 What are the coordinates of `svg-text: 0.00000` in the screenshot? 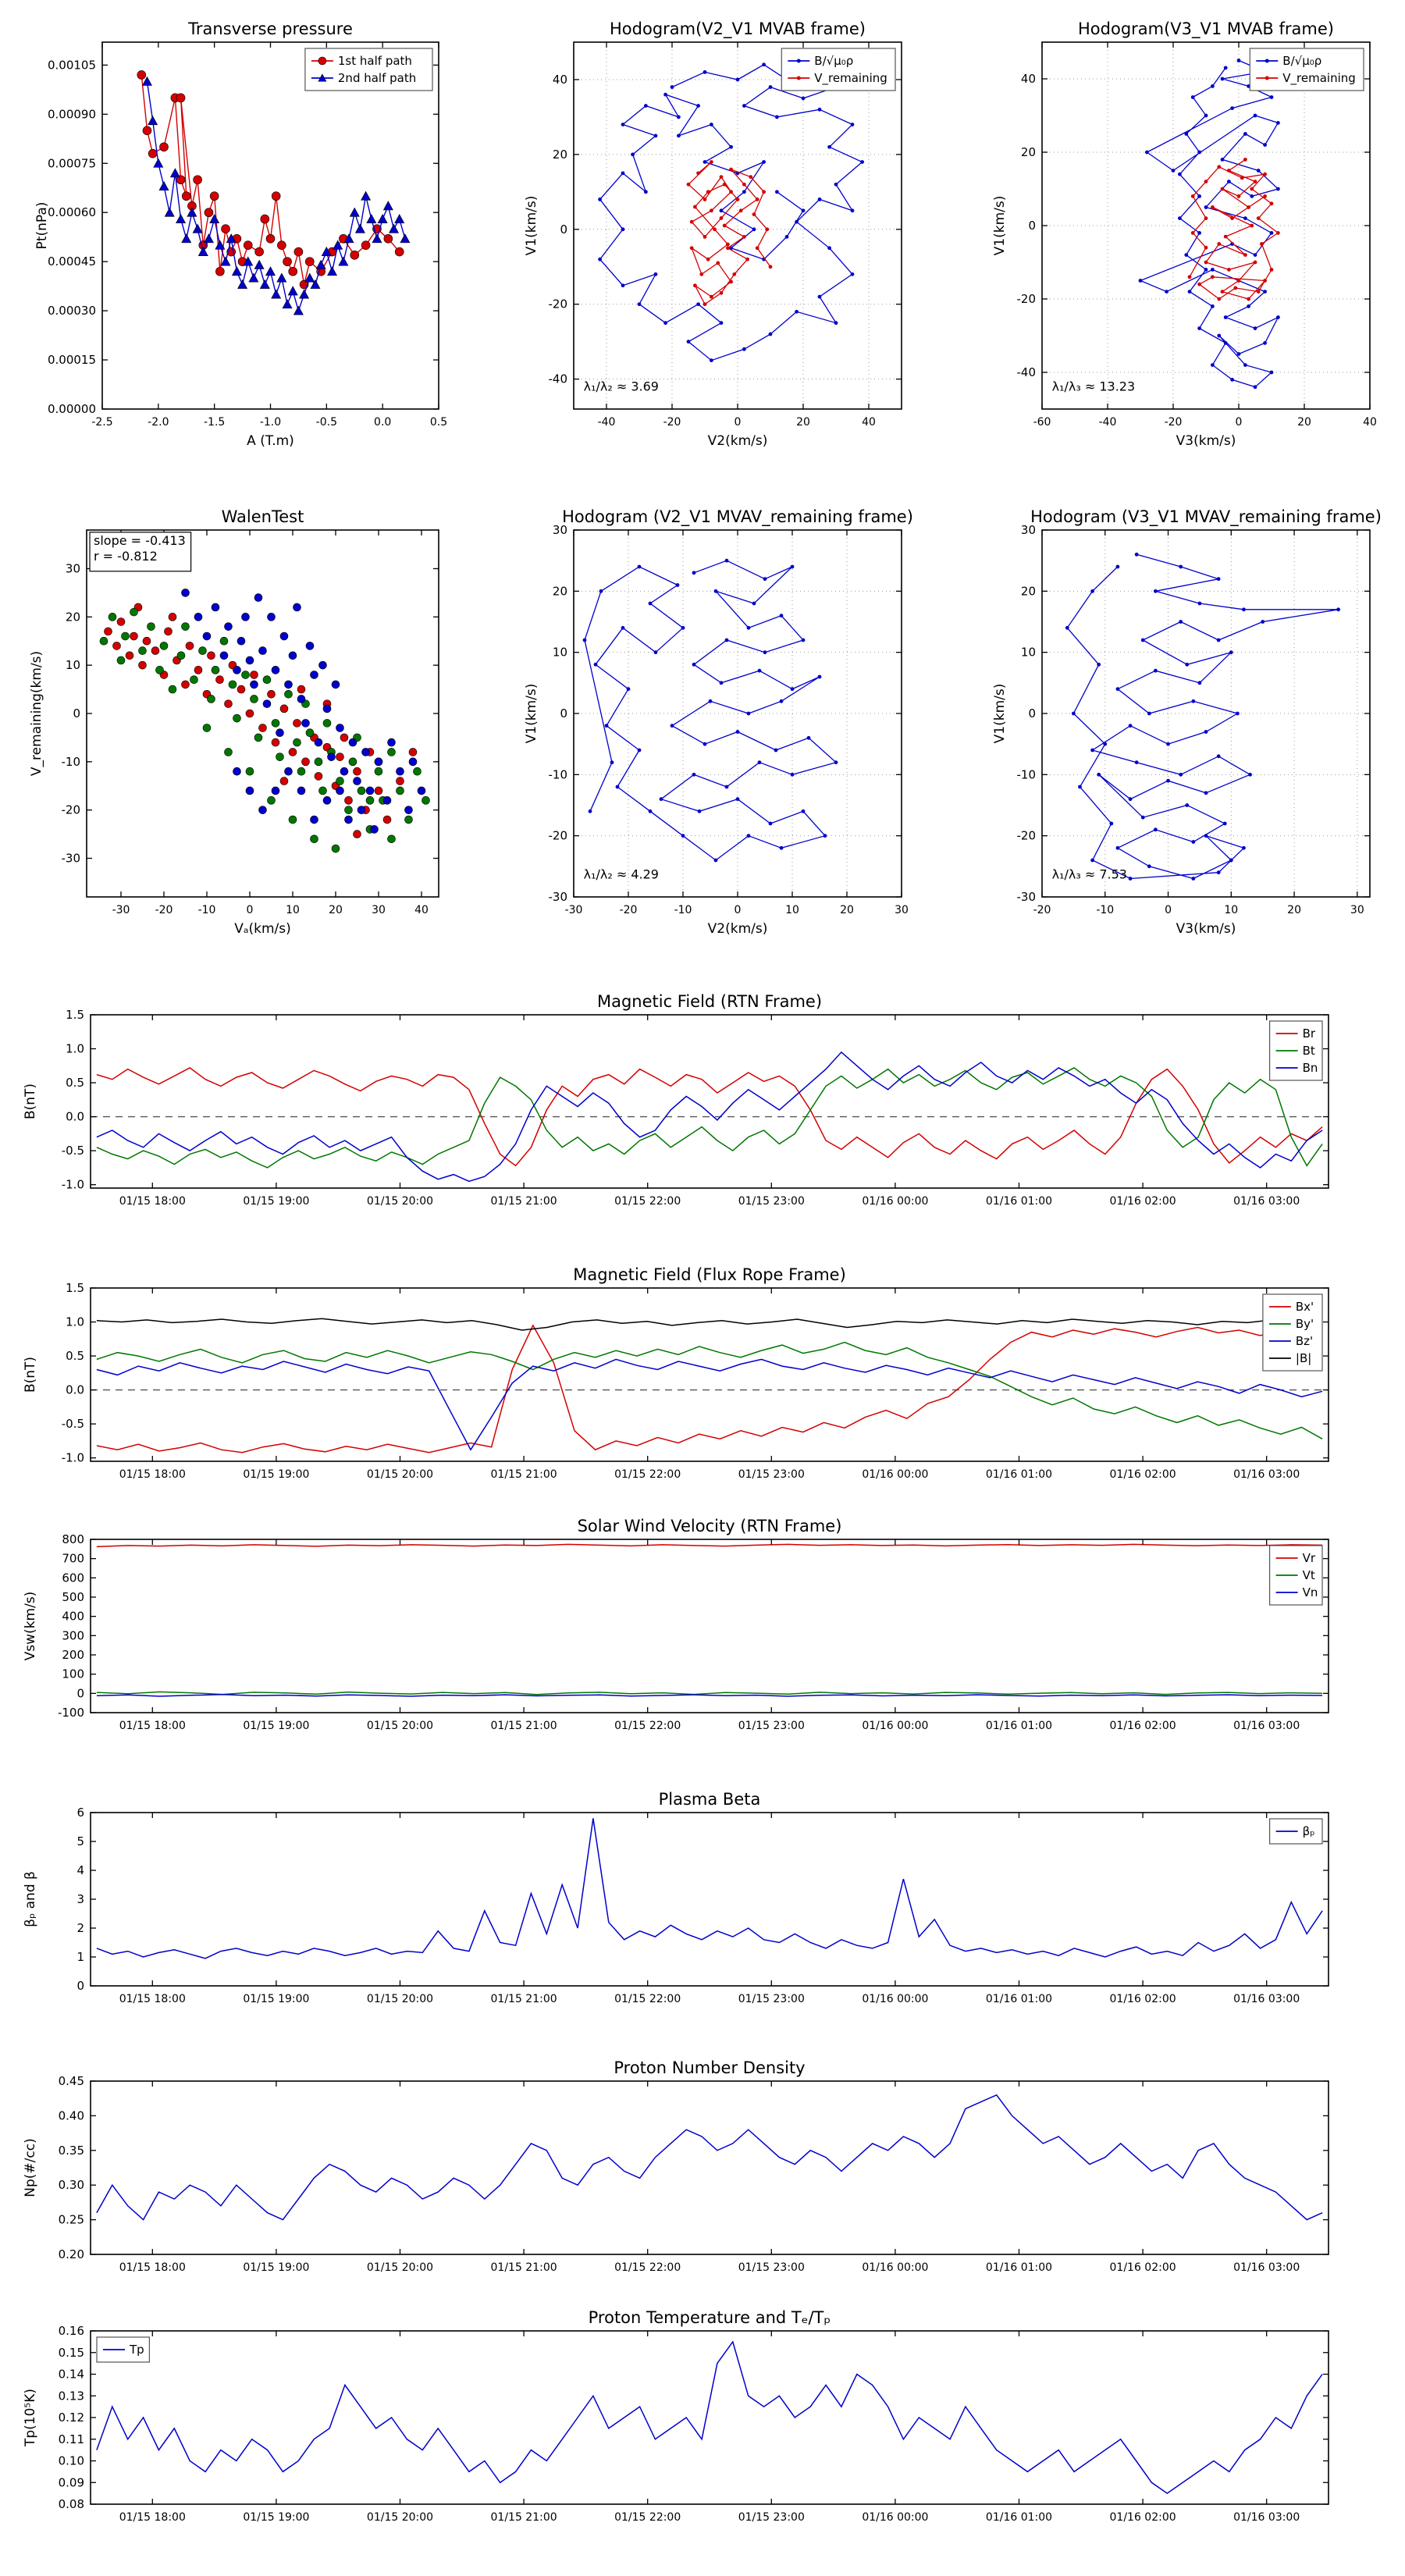 It's located at (72, 409).